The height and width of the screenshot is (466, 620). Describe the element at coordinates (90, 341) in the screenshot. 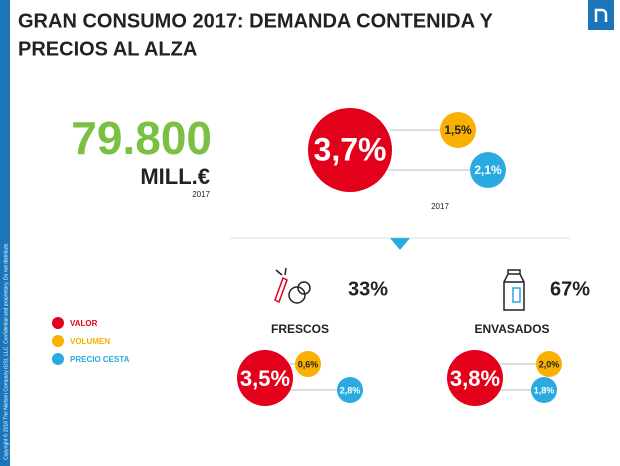

I see `legend-label: VOLUMEN` at that location.